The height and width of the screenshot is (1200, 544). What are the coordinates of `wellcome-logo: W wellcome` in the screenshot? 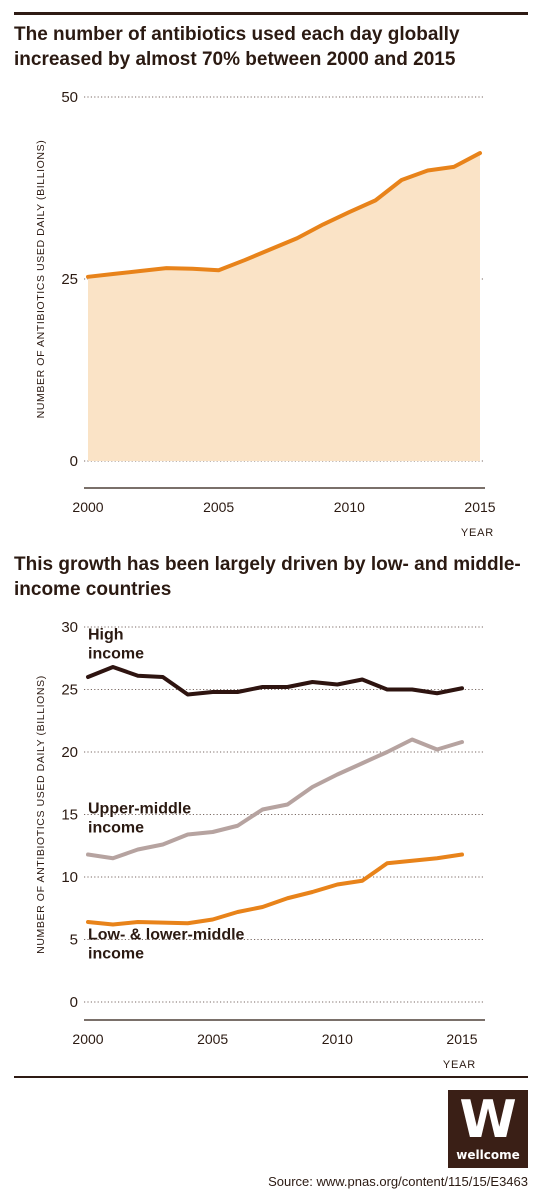 It's located at (488, 1129).